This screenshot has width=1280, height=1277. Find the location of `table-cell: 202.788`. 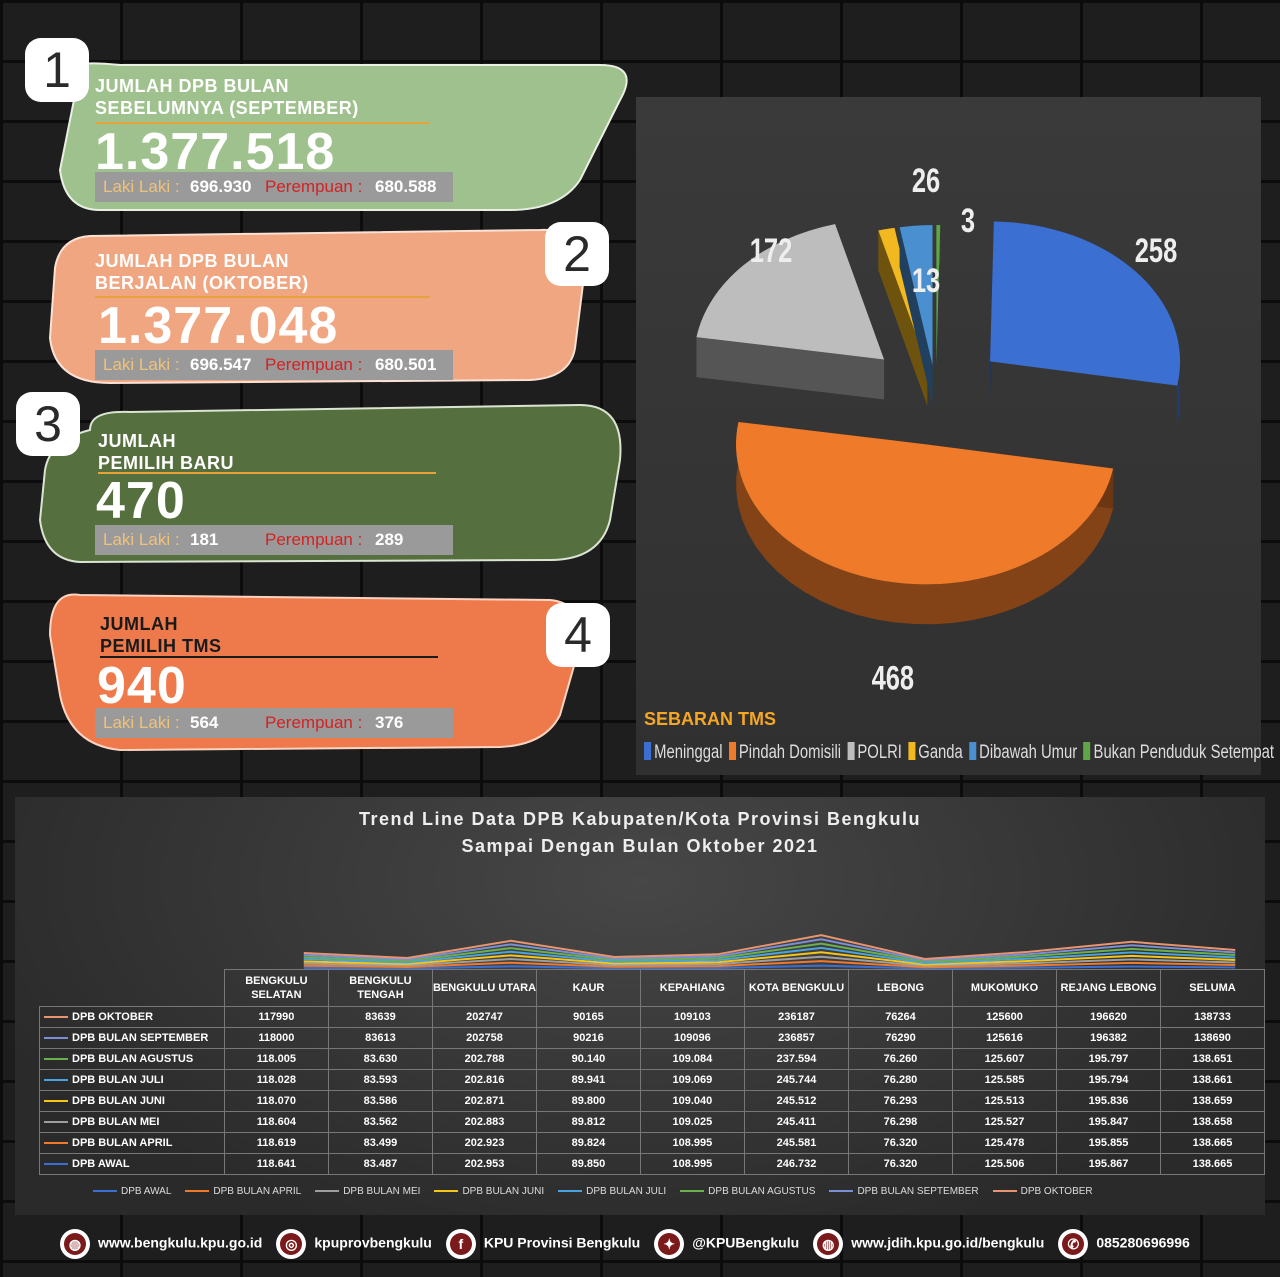

table-cell: 202.788 is located at coordinates (484, 1059).